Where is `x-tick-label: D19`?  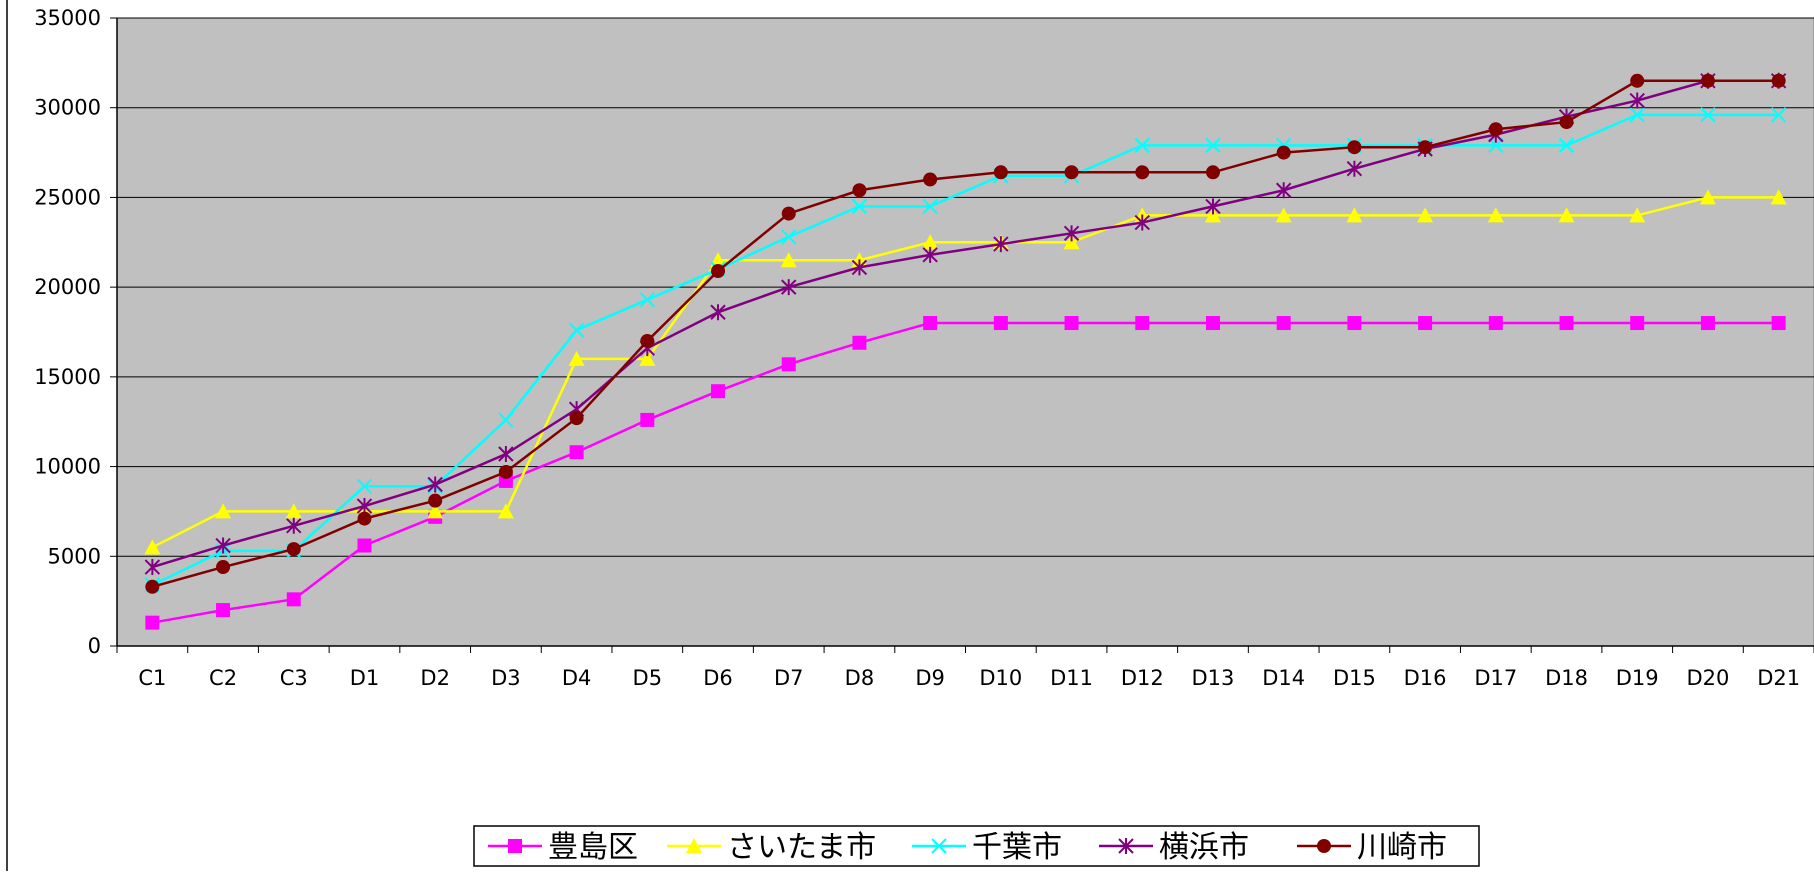
x-tick-label: D19 is located at coordinates (1637, 678).